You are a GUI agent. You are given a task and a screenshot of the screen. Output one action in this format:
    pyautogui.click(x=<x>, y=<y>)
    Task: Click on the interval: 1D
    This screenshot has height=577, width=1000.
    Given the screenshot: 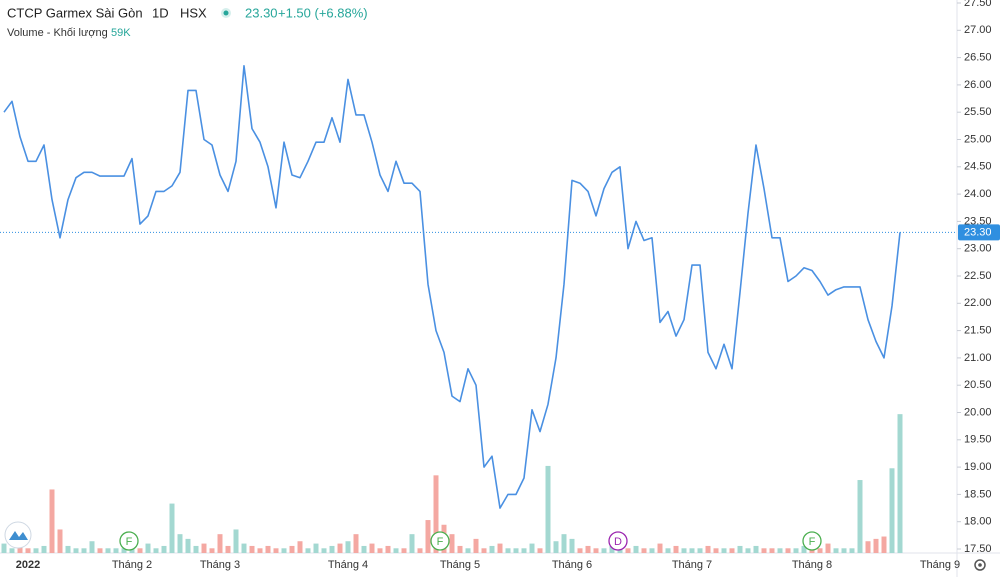 What is the action you would take?
    pyautogui.click(x=160, y=12)
    